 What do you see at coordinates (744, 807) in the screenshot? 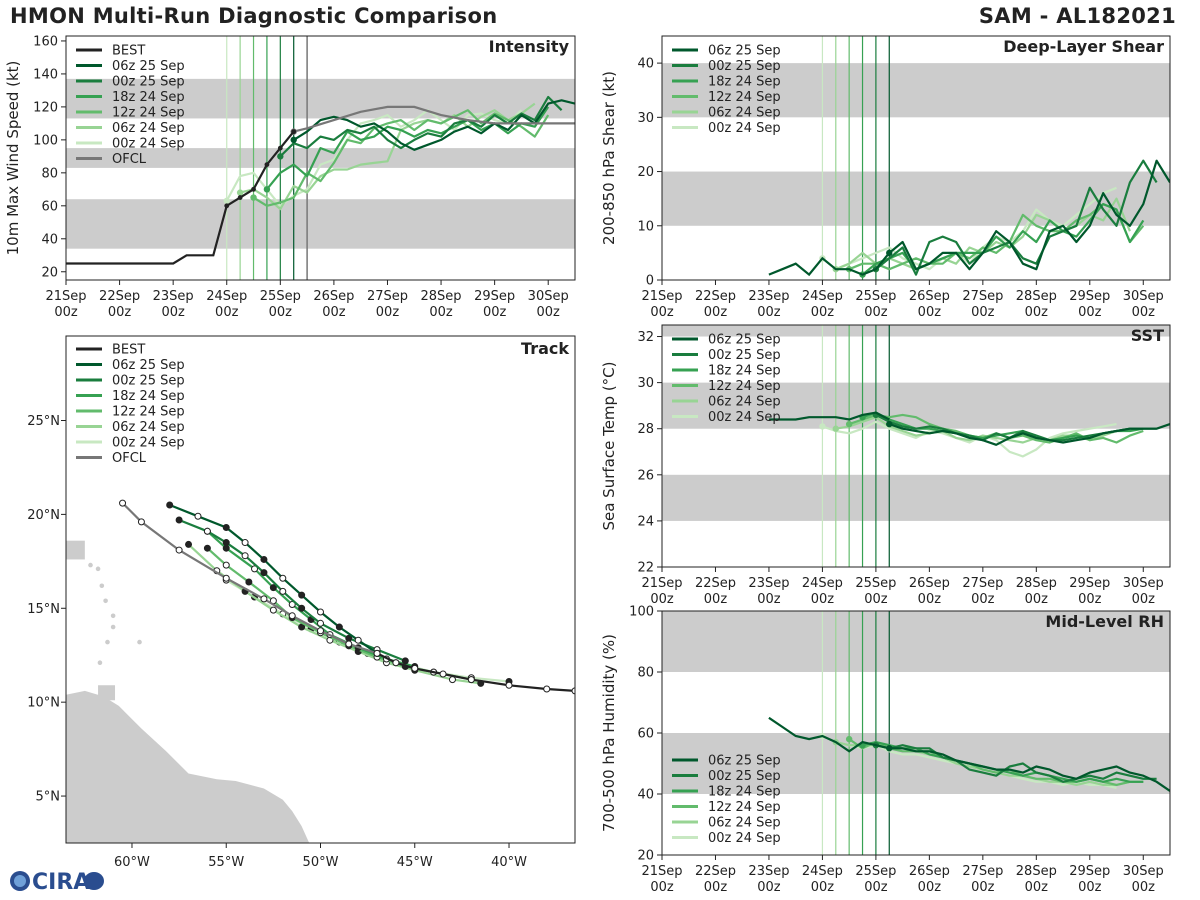
I see `rh-legend-label: 12z 24 Sep` at bounding box center [744, 807].